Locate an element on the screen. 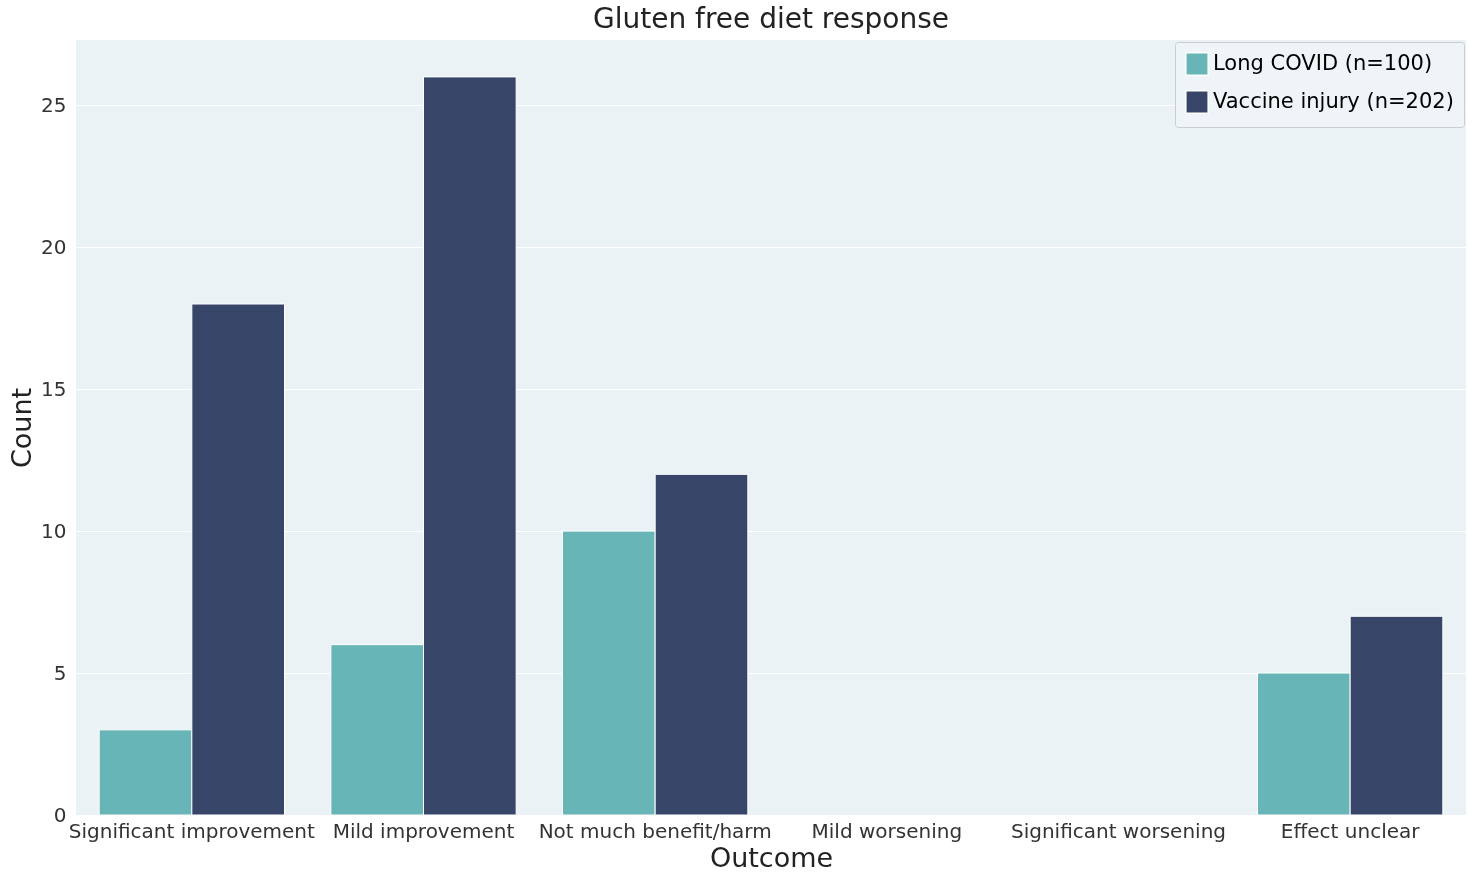 This screenshot has width=1483, height=885. x-tick-label: Effect unclear is located at coordinates (1350, 830).